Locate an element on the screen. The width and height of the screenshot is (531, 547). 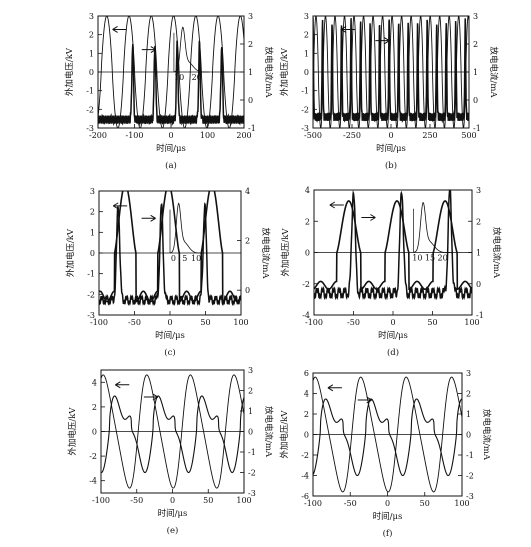
panel-caption: (c) is located at coordinates (169, 352).